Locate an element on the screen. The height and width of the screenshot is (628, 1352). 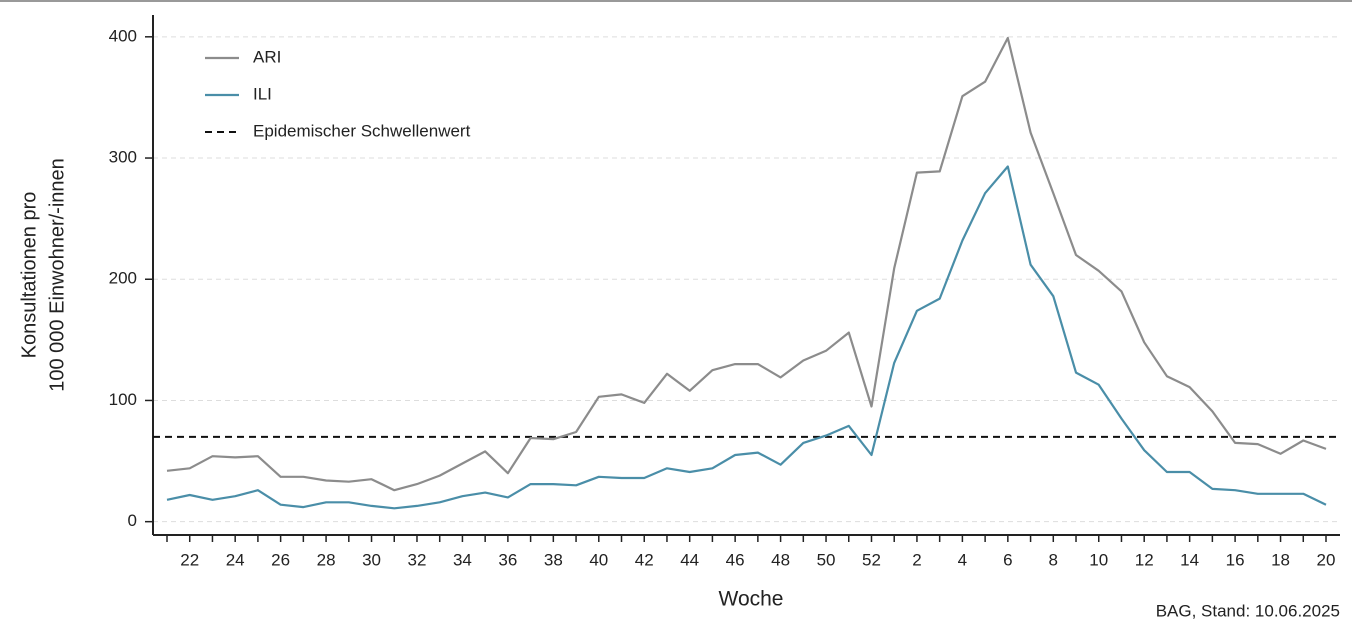
x-tick-label: 14 is located at coordinates (1189, 559).